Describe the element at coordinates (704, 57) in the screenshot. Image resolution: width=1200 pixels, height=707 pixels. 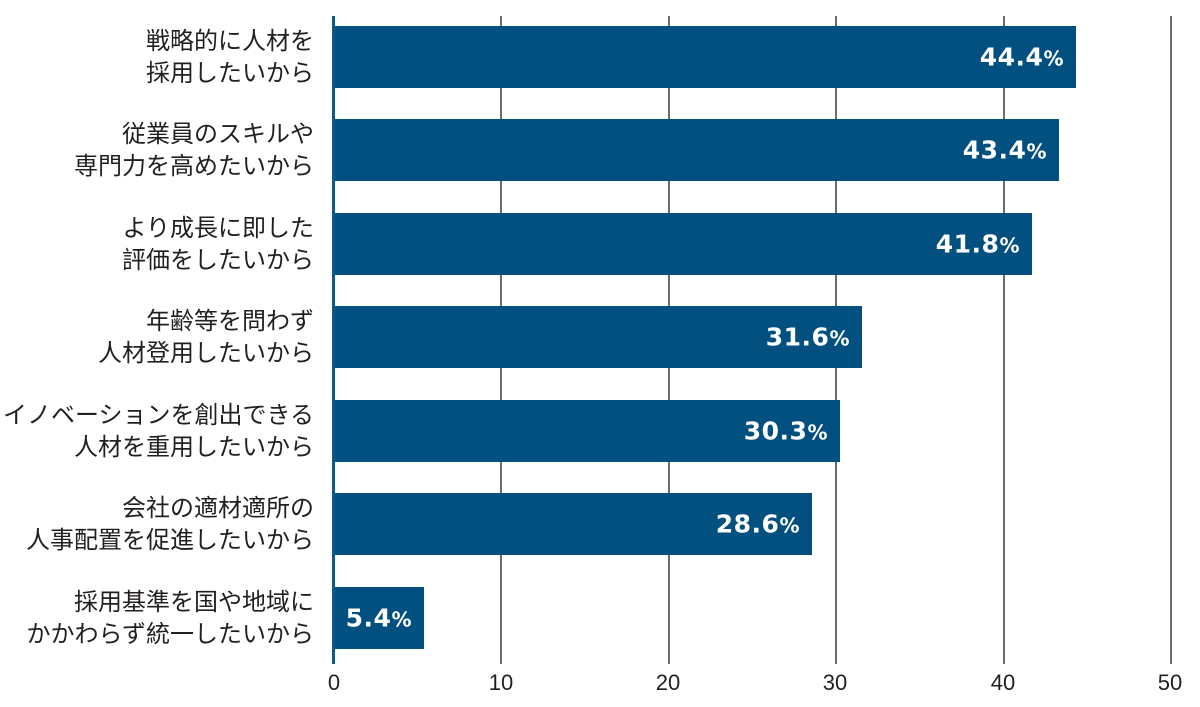
I see `bar-0: 44.4%` at that location.